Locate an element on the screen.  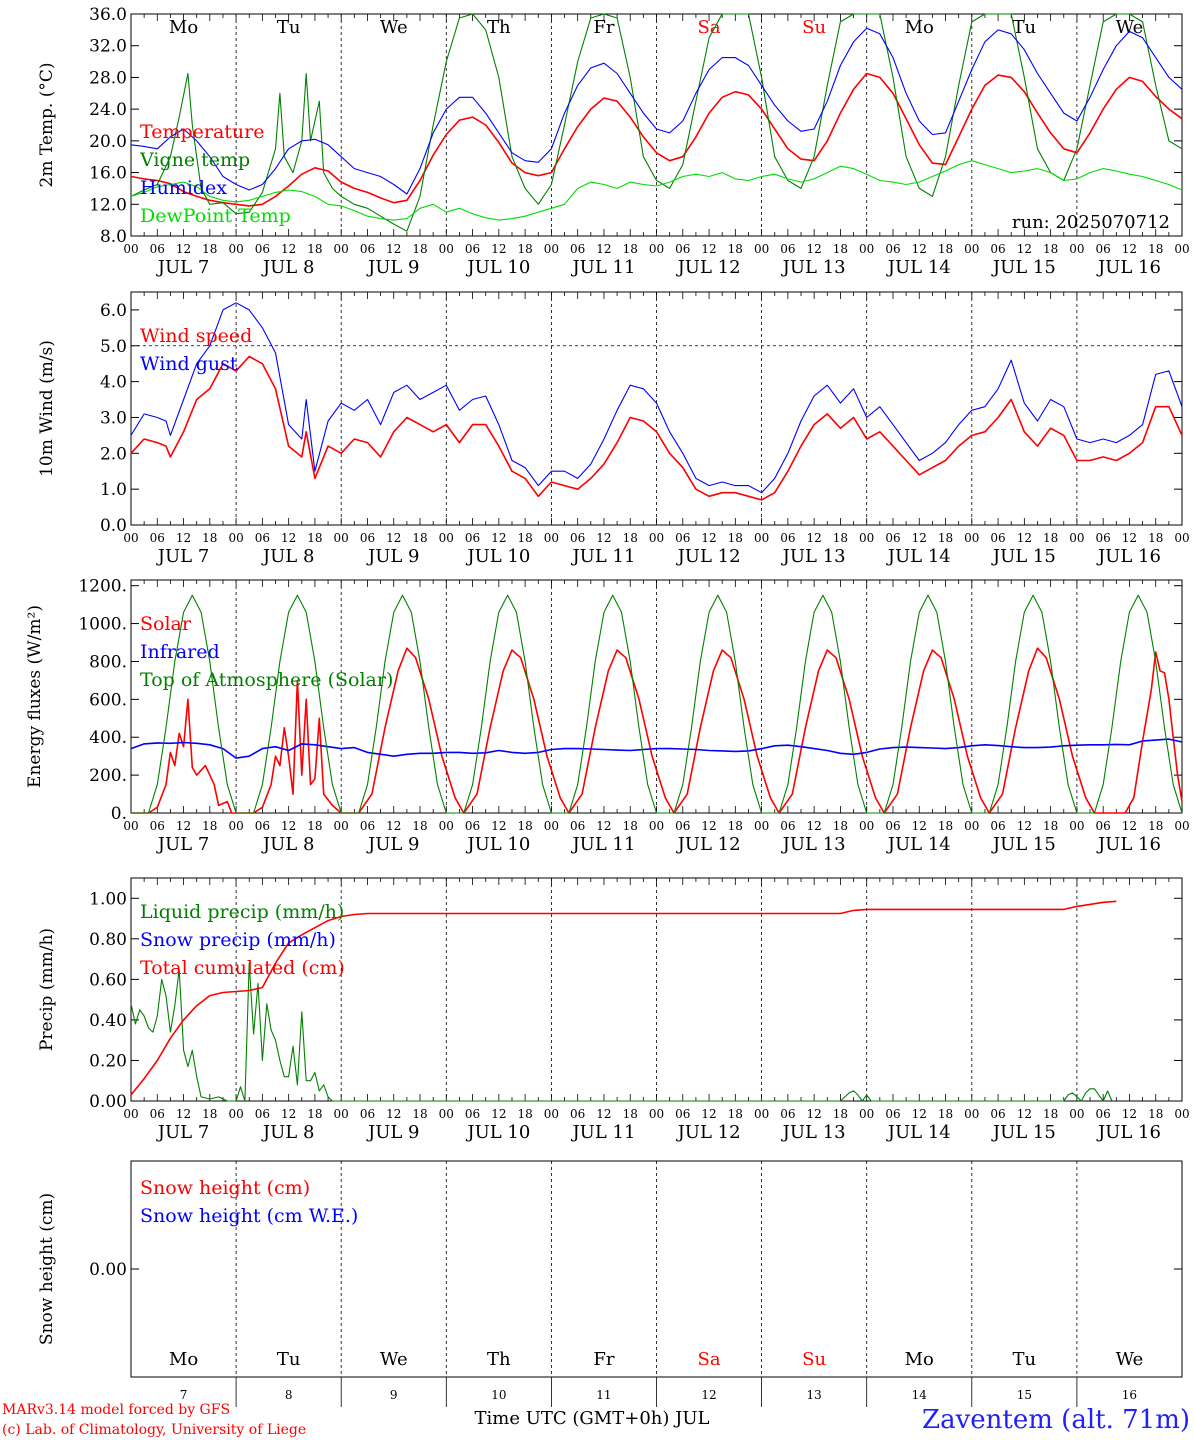
bottom-day-name: Su is located at coordinates (814, 1359).